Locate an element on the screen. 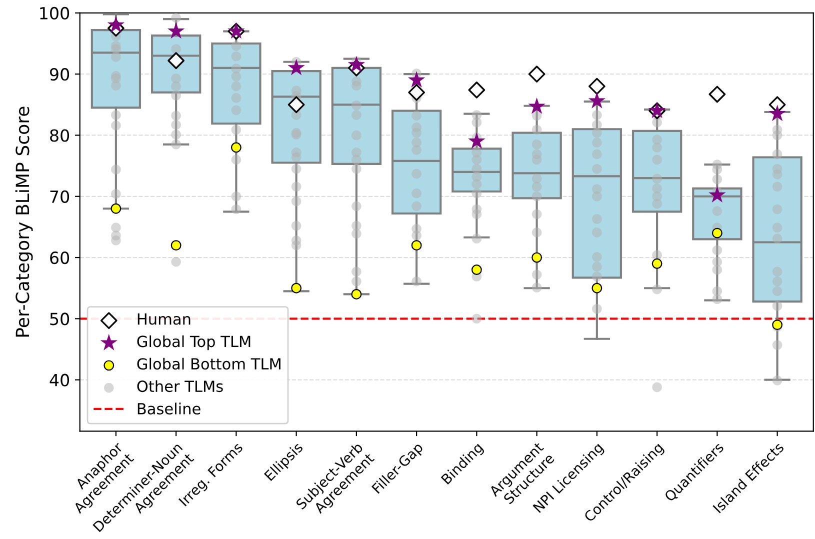 Image resolution: width=815 pixels, height=539 pixels. legend-label: Other TLMs is located at coordinates (180, 386).